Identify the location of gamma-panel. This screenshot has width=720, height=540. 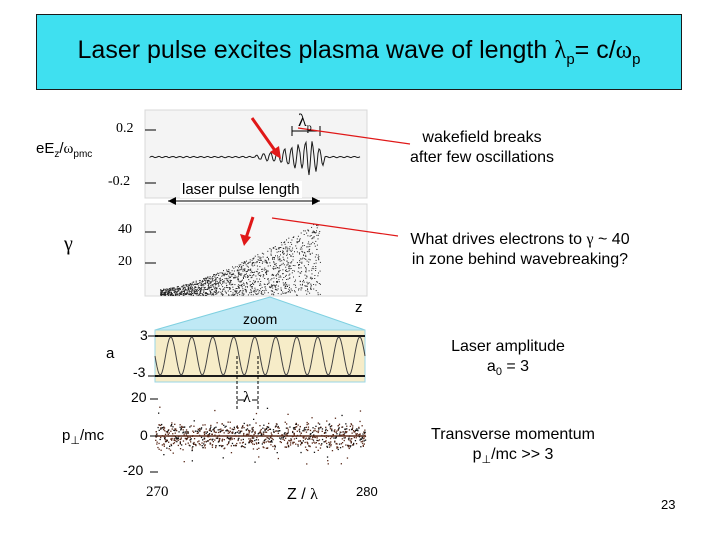
(256, 250).